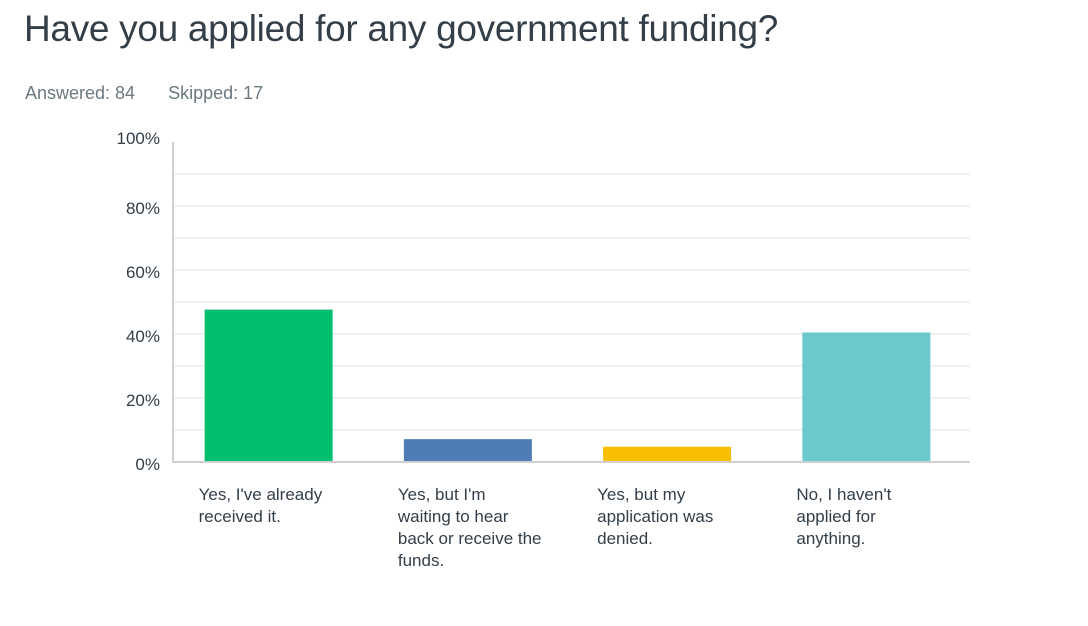 The height and width of the screenshot is (626, 1088). Describe the element at coordinates (844, 516) in the screenshot. I see `x-category-label: No, I haven't applied for anything.` at that location.